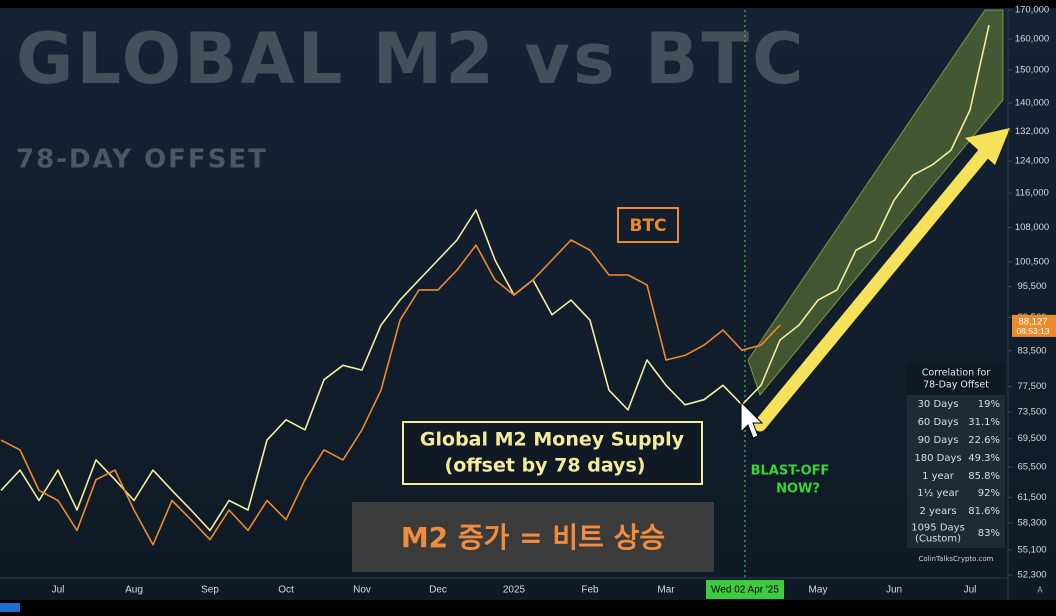 The width and height of the screenshot is (1056, 616). What do you see at coordinates (545, 466) in the screenshot?
I see `m2-label: (offset by 78 days)` at bounding box center [545, 466].